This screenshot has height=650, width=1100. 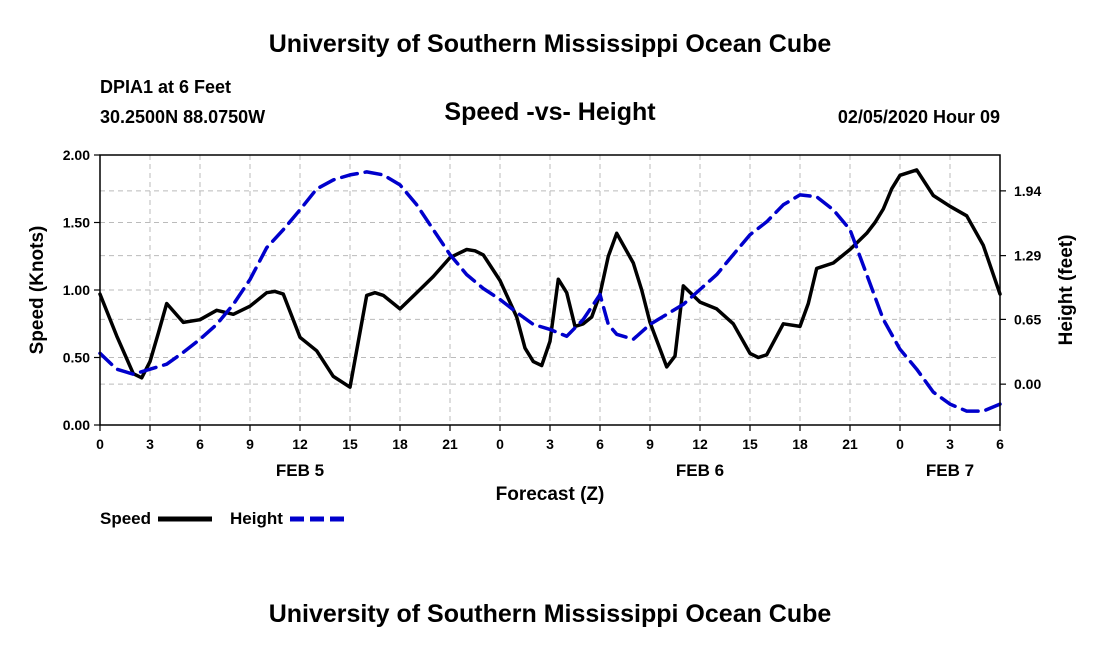 I want to click on y-axis-label-right: Height (feet), so click(x=1066, y=290).